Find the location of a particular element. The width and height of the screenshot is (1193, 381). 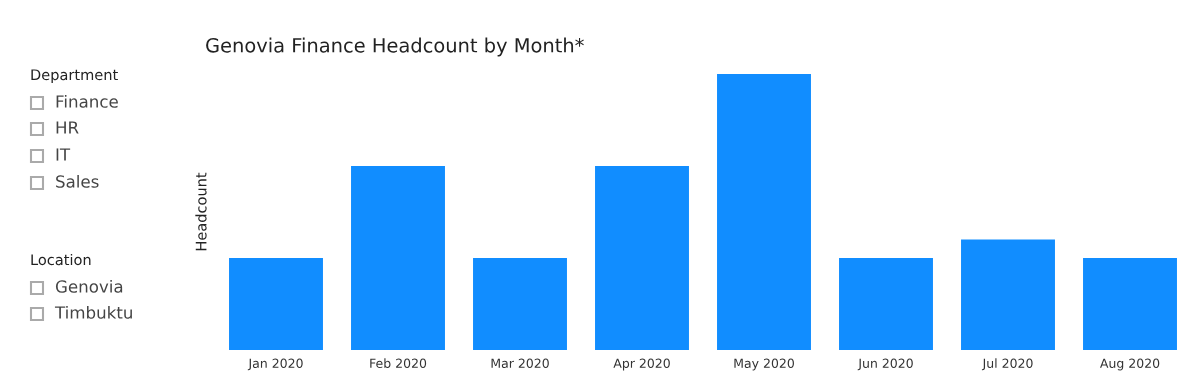

x-tick-label: Jun 2020 is located at coordinates (885, 364).